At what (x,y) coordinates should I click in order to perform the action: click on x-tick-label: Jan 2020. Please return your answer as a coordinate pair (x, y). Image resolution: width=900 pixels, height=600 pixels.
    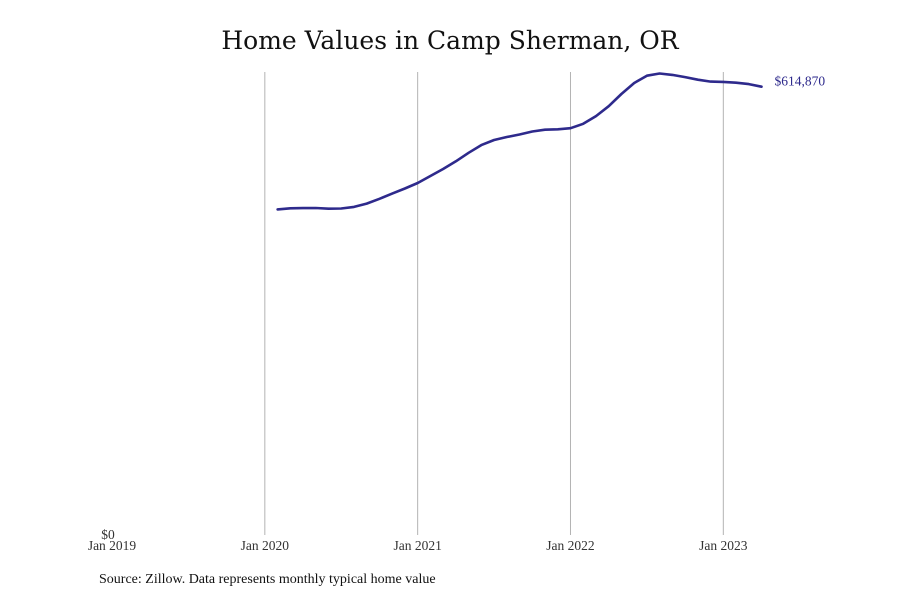
    Looking at the image, I should click on (265, 545).